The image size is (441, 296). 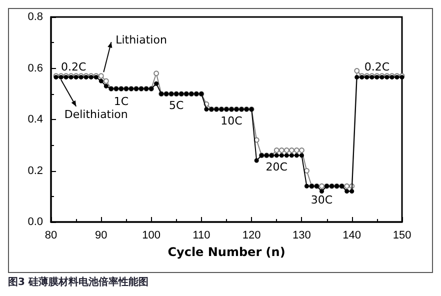 I want to click on annotation: 1C, so click(x=121, y=101).